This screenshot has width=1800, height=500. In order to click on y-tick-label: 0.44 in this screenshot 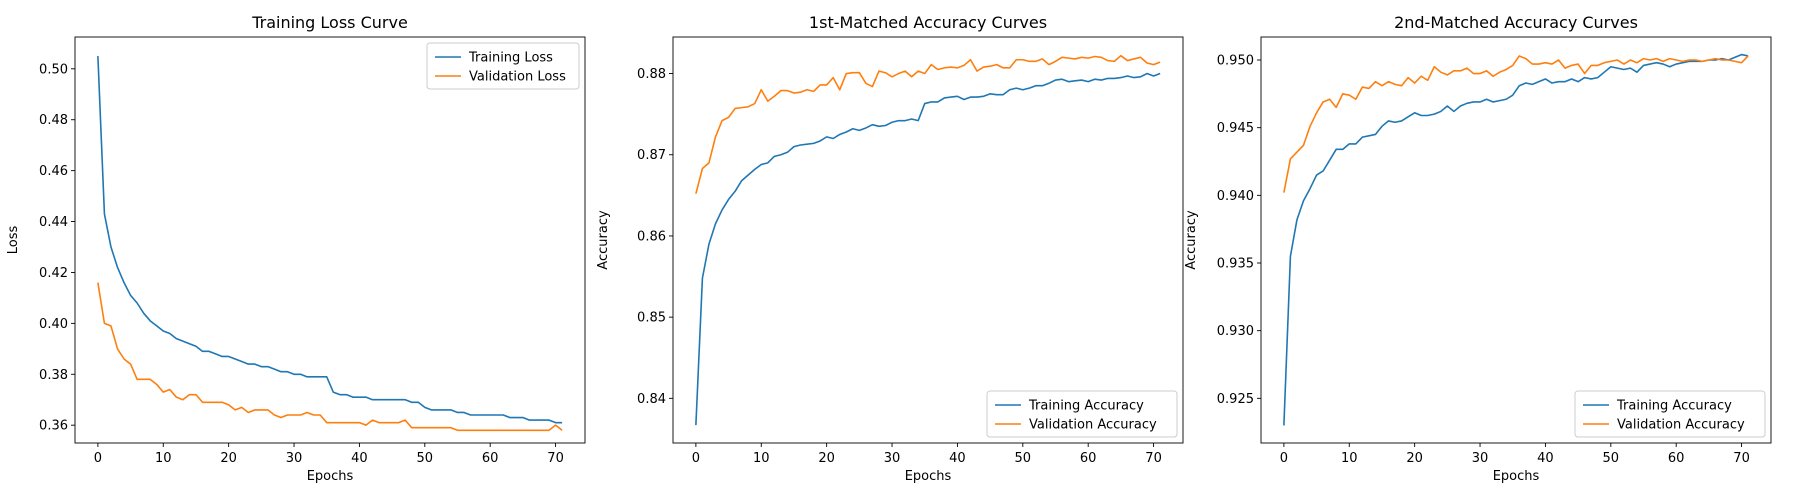, I will do `click(53, 222)`.